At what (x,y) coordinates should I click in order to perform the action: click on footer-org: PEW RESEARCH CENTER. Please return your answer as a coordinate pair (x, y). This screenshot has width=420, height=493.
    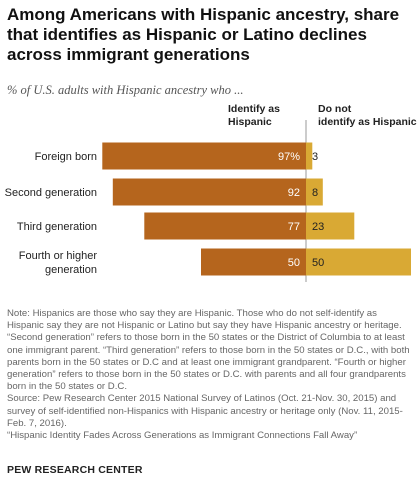
    Looking at the image, I should click on (75, 470).